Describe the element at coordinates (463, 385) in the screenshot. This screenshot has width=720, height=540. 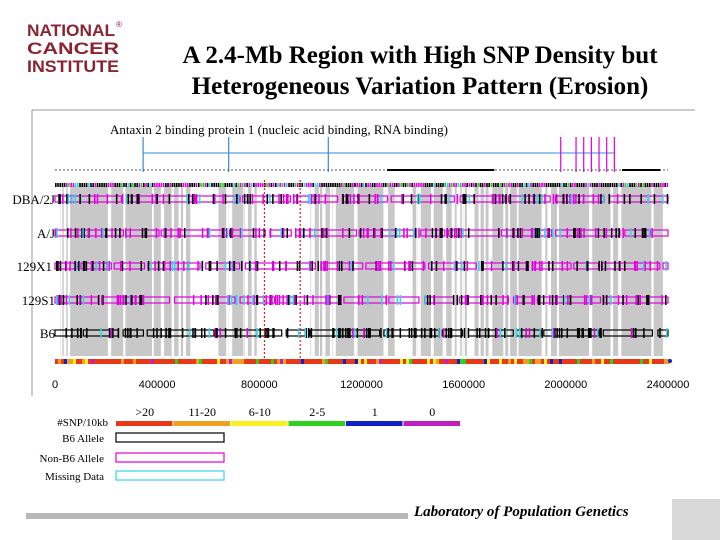
I see `x-tick-label: 1600000` at that location.